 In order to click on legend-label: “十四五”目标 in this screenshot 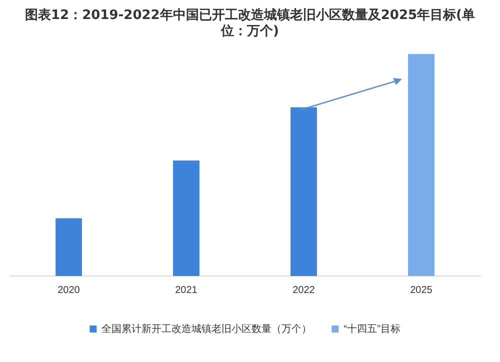, I will do `click(372, 328)`.